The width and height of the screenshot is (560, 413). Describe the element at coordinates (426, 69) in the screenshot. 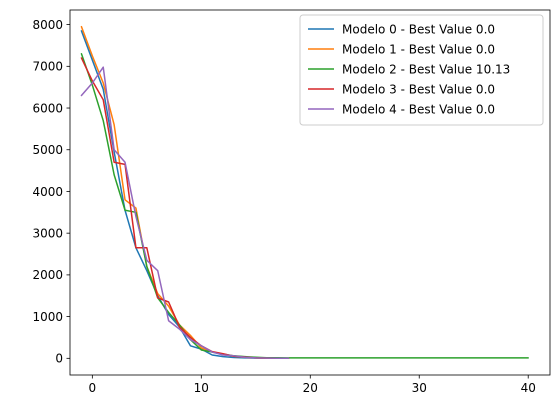

I see `legend-label-2: Modelo 2 - Best Value 10.13` at that location.